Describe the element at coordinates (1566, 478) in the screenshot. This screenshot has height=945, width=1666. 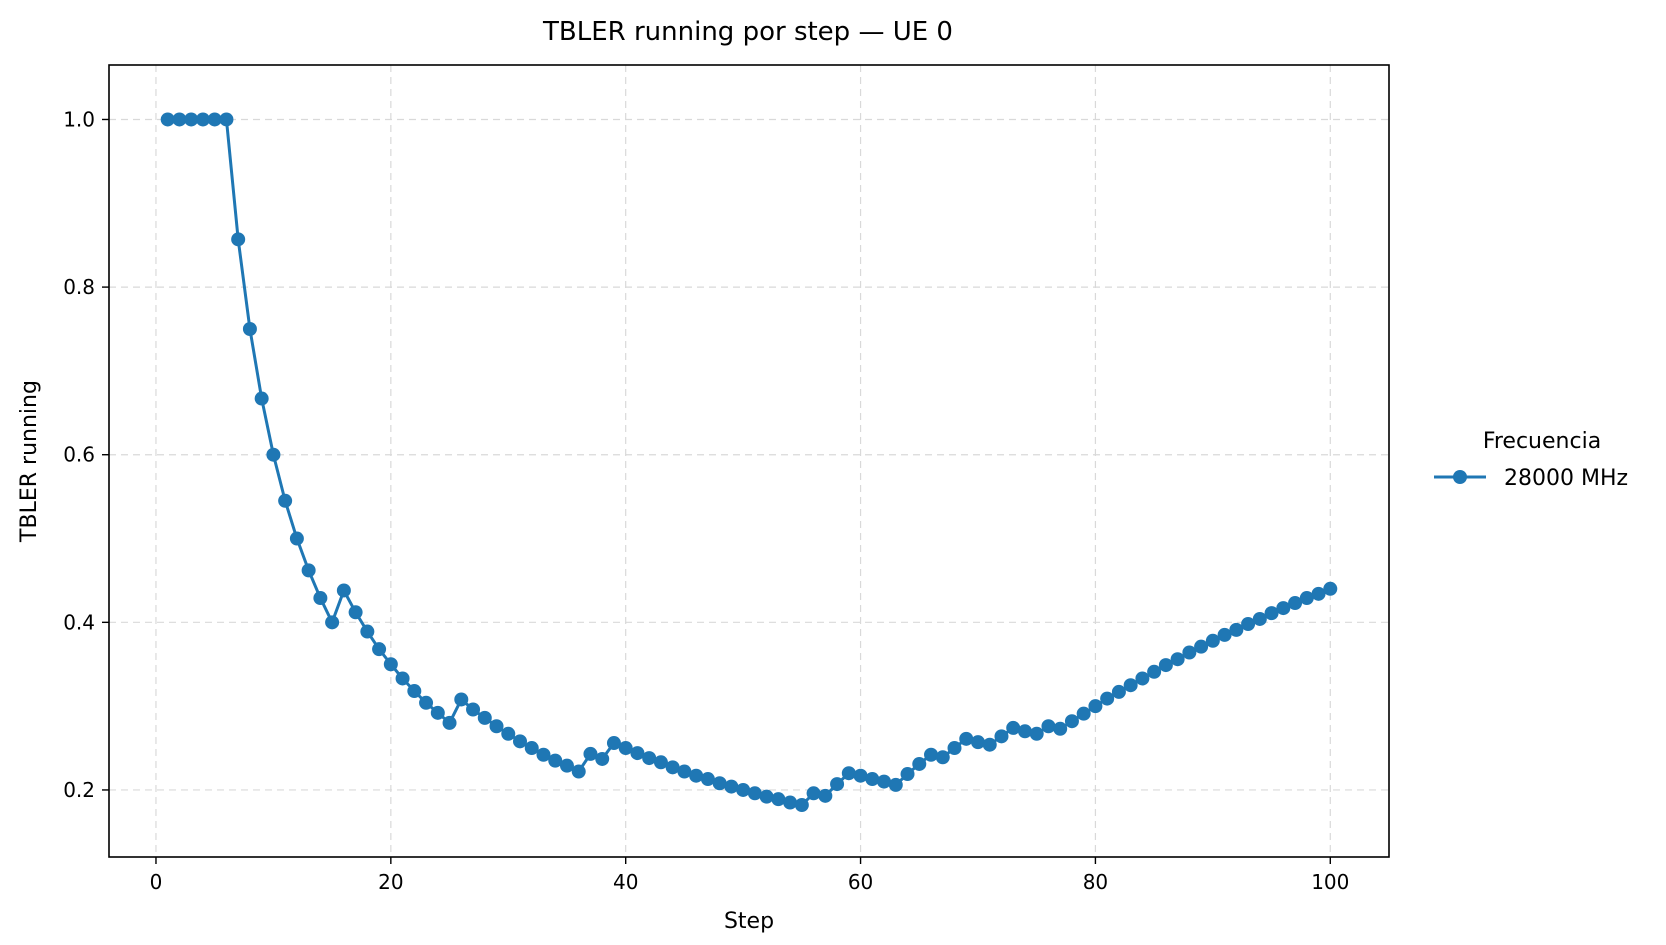
I see `legend-entry-label: 28000 MHz` at that location.